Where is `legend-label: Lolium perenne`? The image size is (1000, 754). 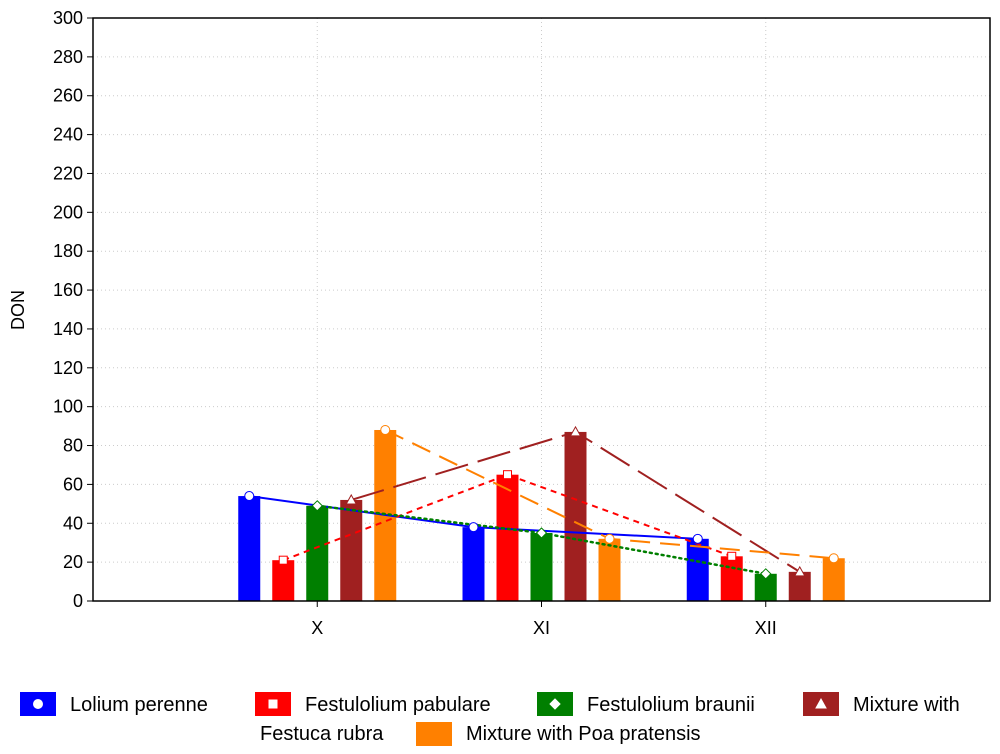 legend-label: Lolium perenne is located at coordinates (139, 705).